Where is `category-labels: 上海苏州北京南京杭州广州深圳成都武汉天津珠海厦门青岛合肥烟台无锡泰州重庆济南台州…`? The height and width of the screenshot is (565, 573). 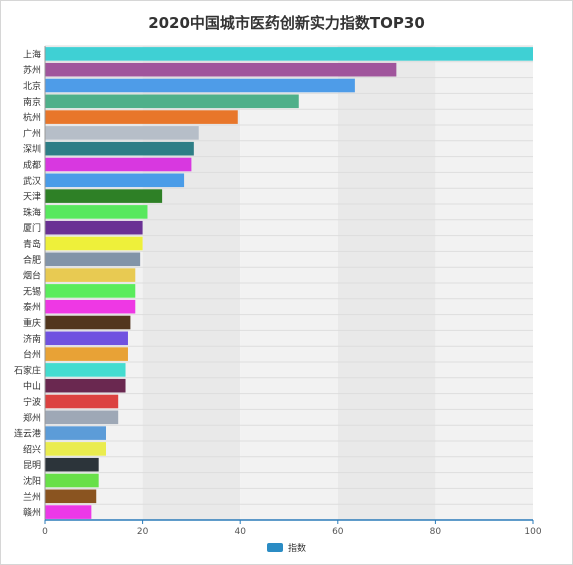 category-labels: 上海苏州北京南京杭州广州深圳成都武汉天津珠海厦门青岛合肥烟台无锡泰州重庆济南台州… is located at coordinates (27, 283).